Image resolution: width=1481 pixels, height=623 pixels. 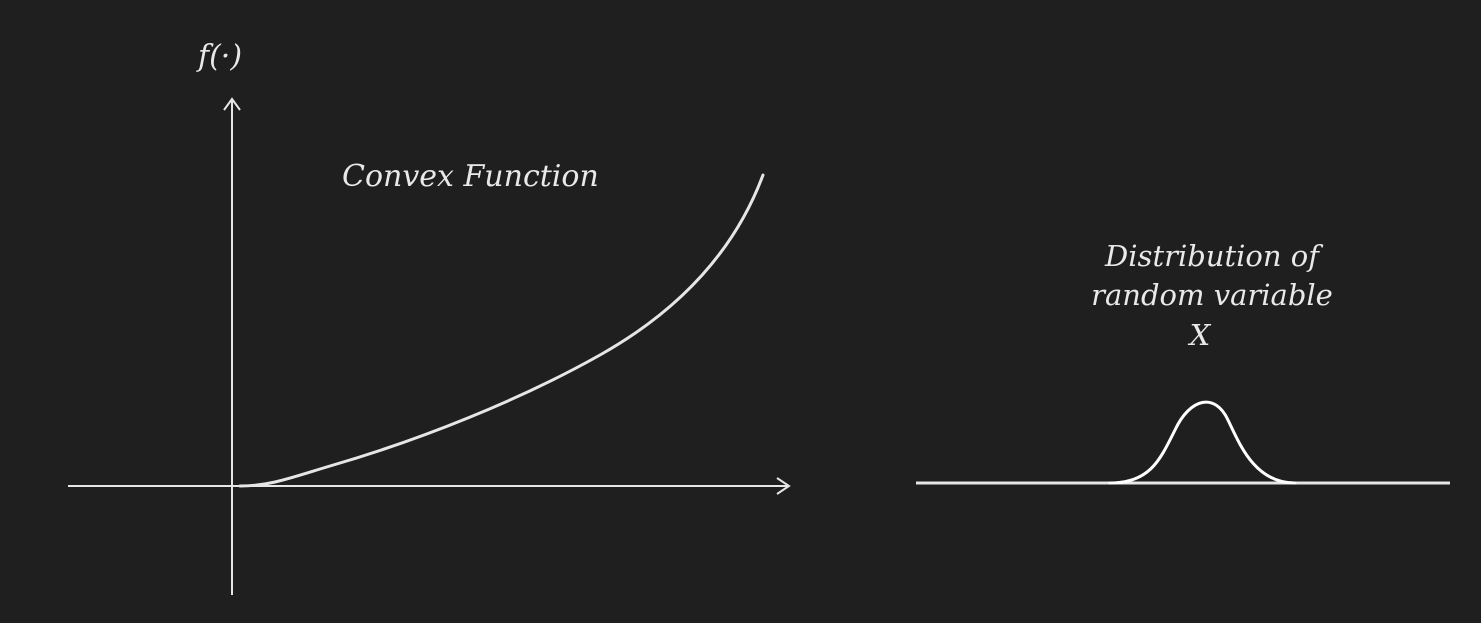 What do you see at coordinates (1202, 442) in the screenshot?
I see `distribution-curve` at bounding box center [1202, 442].